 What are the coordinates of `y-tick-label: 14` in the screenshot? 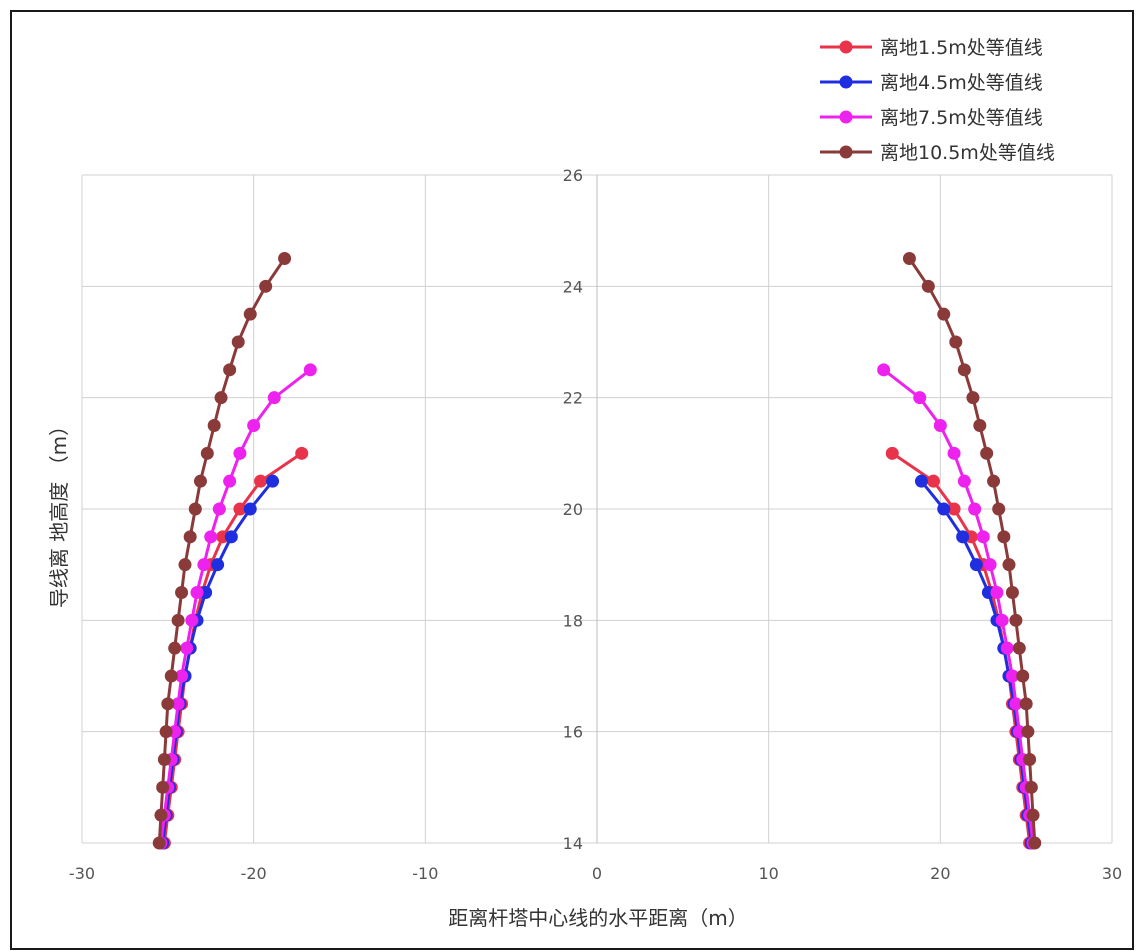 It's located at (573, 843).